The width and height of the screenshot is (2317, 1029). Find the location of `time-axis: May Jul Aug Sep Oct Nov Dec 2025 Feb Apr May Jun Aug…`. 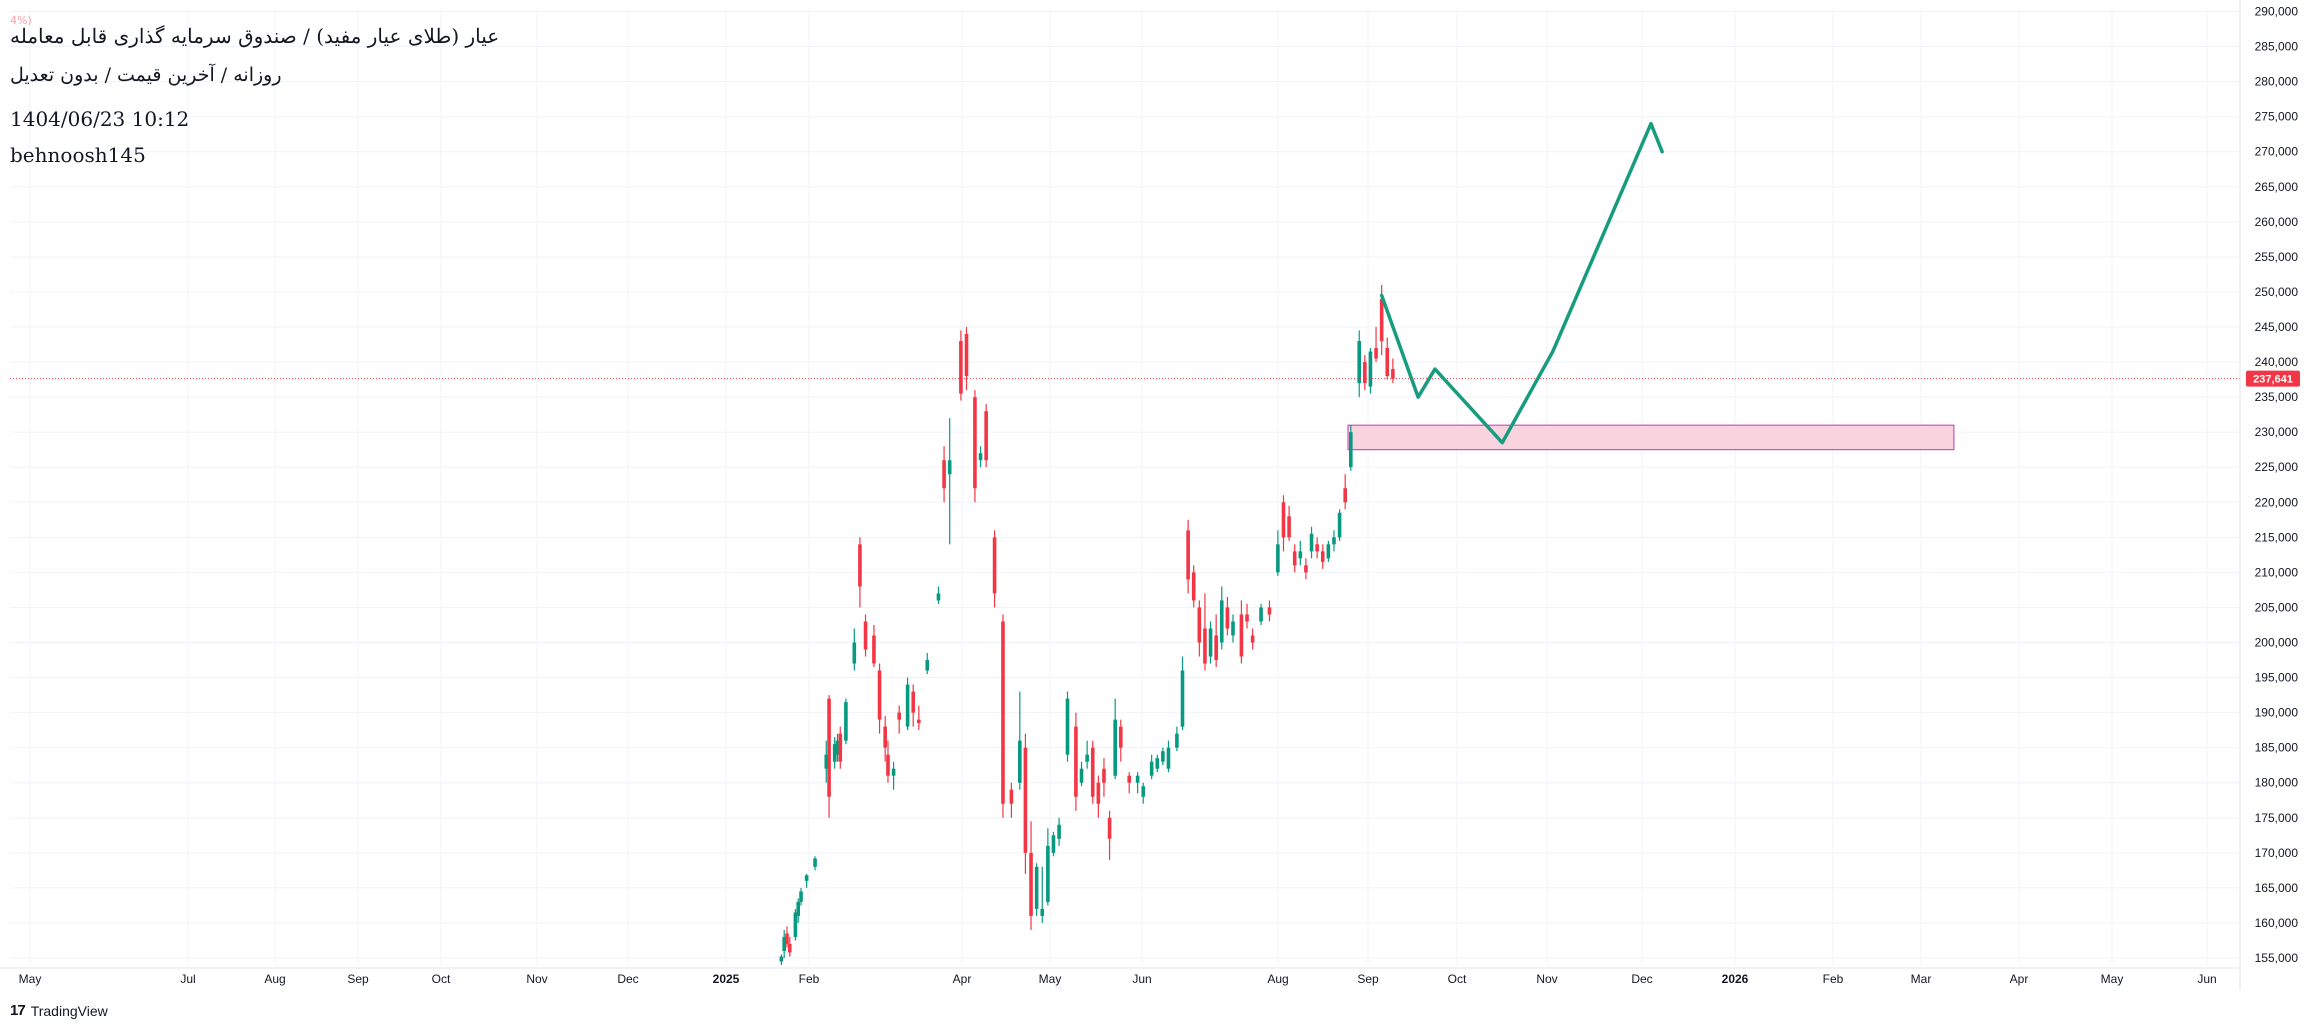

time-axis: May Jul Aug Sep Oct Nov Dec 2025 Feb Apr May Jun Aug… is located at coordinates (1120, 976).